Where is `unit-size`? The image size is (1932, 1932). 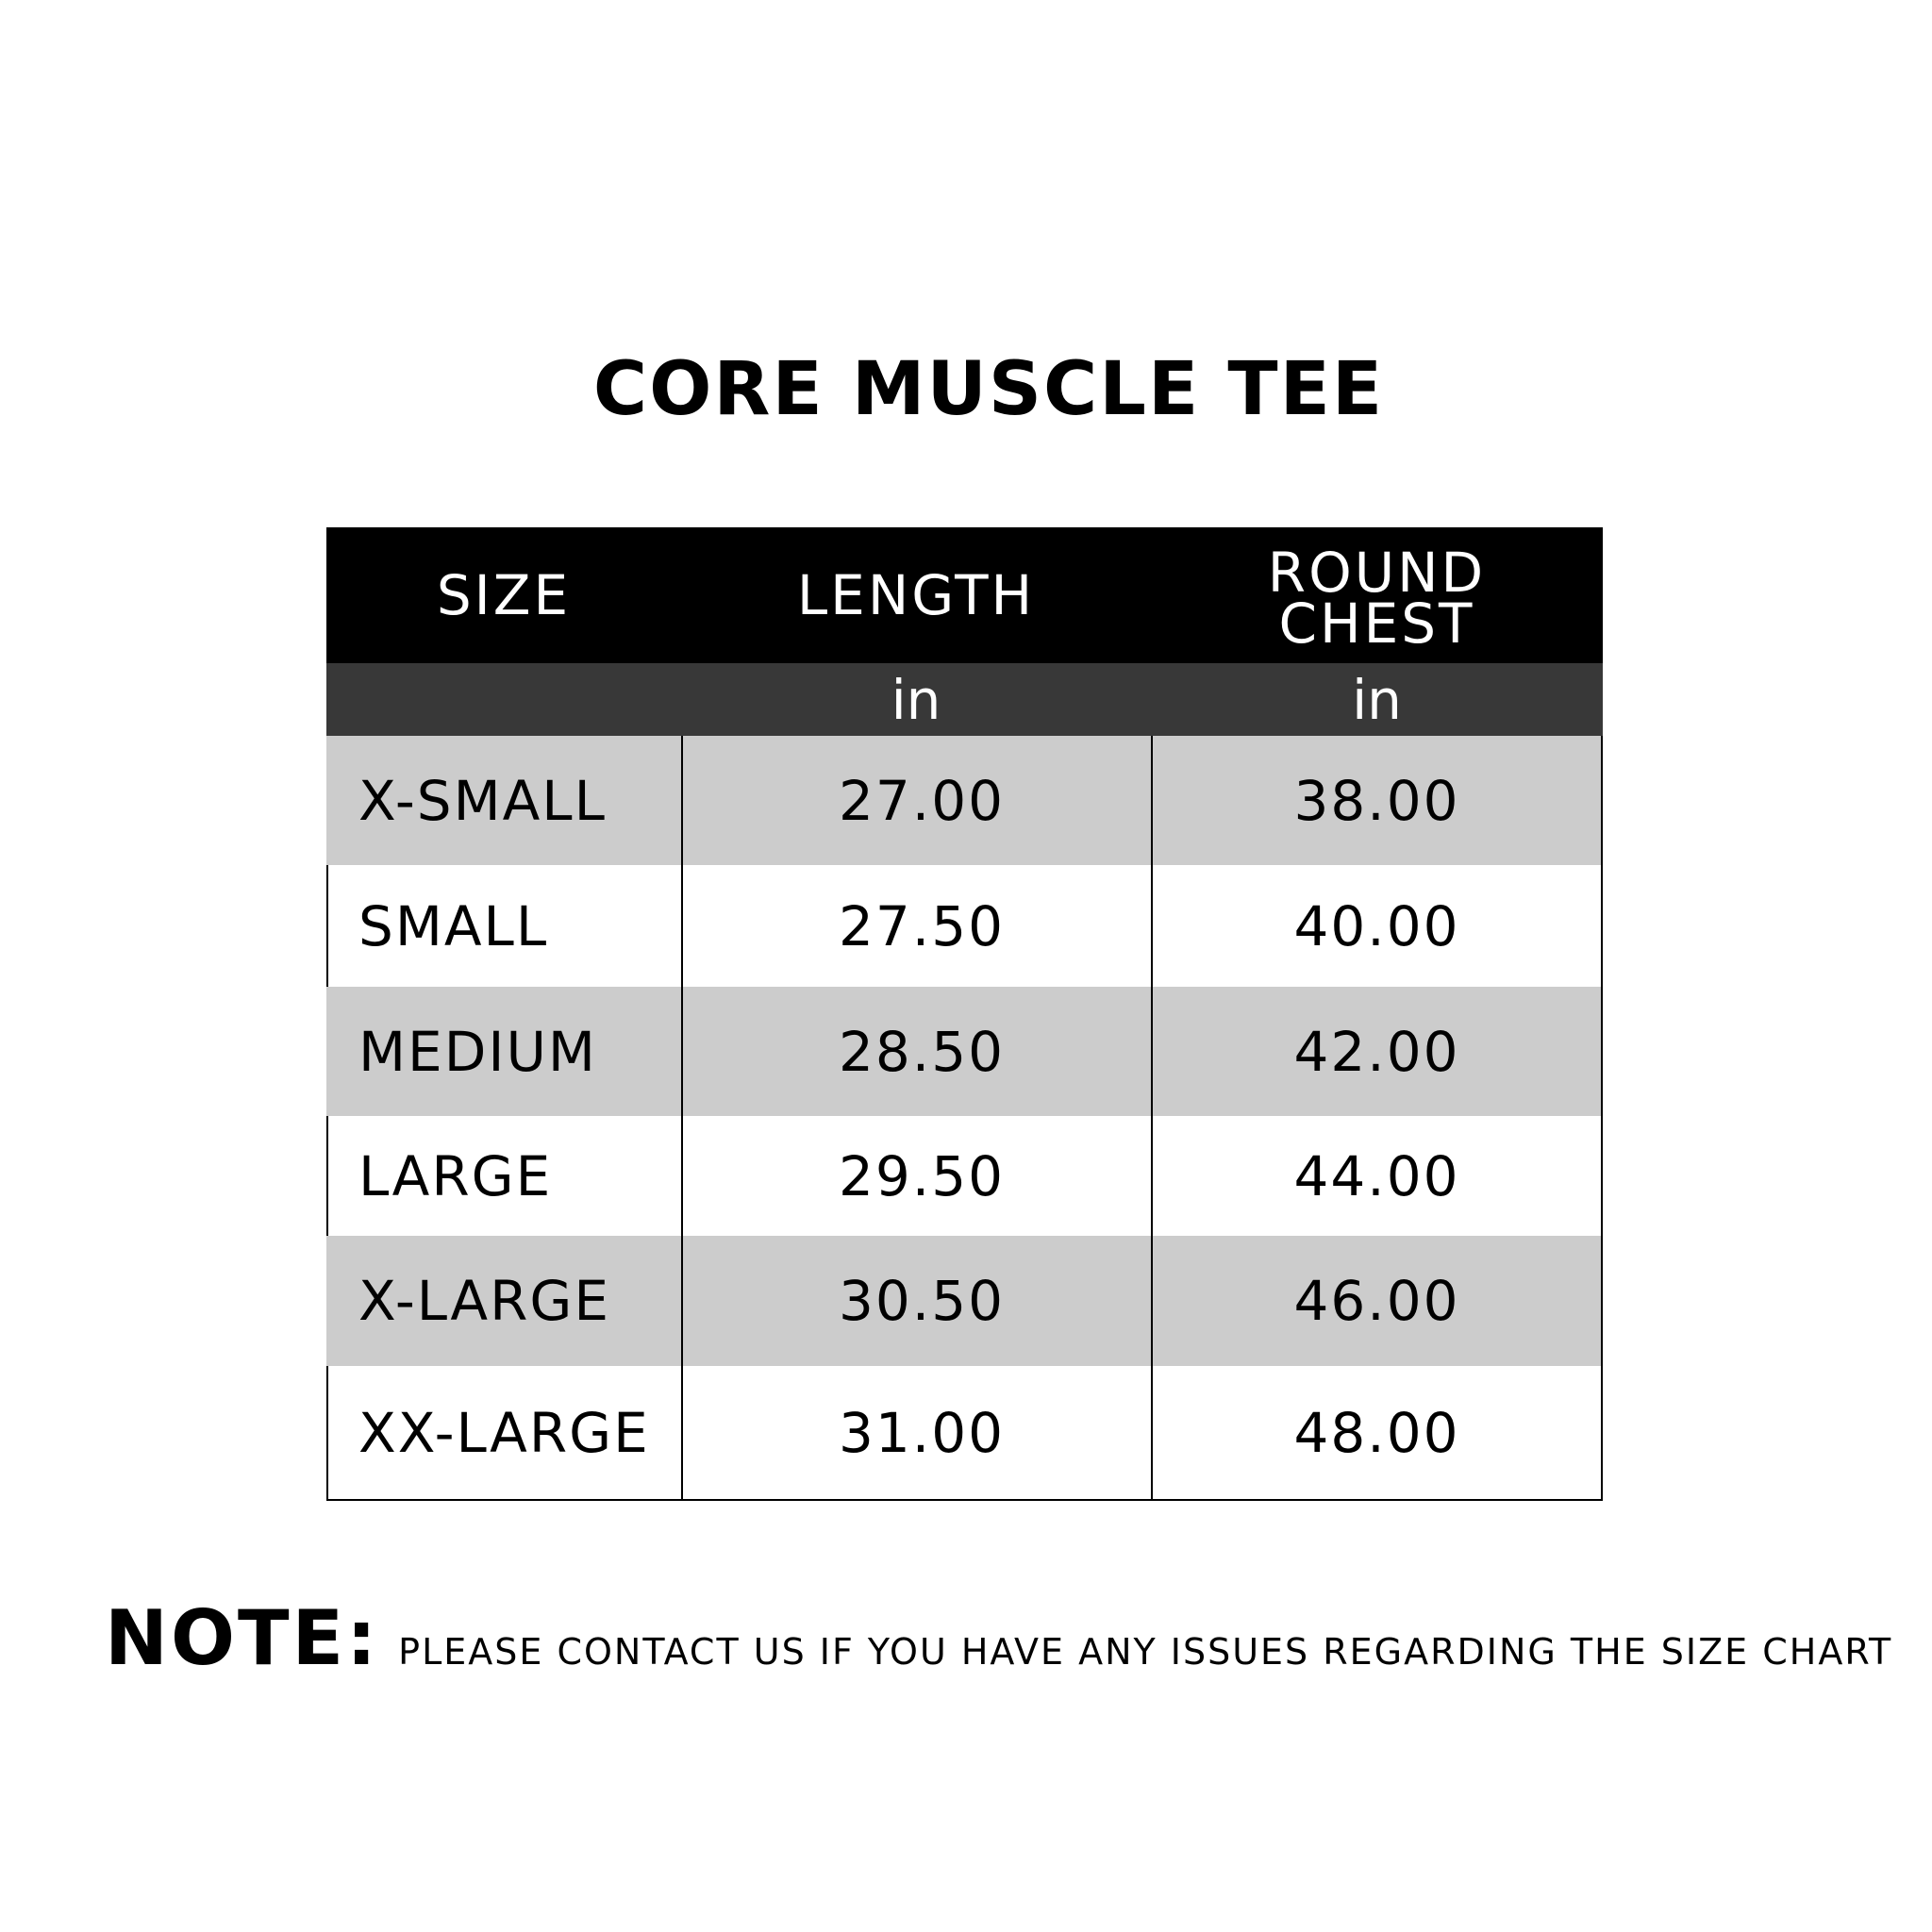
unit-size is located at coordinates (504, 699).